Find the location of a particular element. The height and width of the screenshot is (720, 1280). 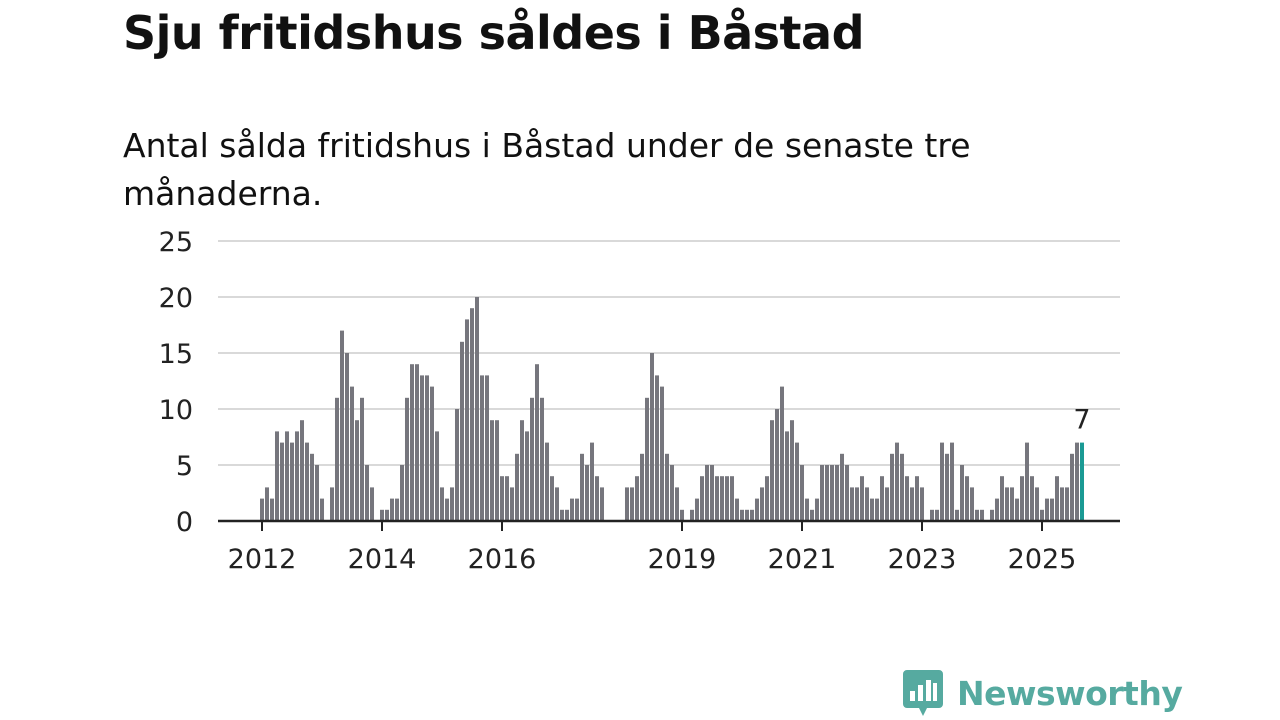

y-tick-label: 20 is located at coordinates (176, 298).